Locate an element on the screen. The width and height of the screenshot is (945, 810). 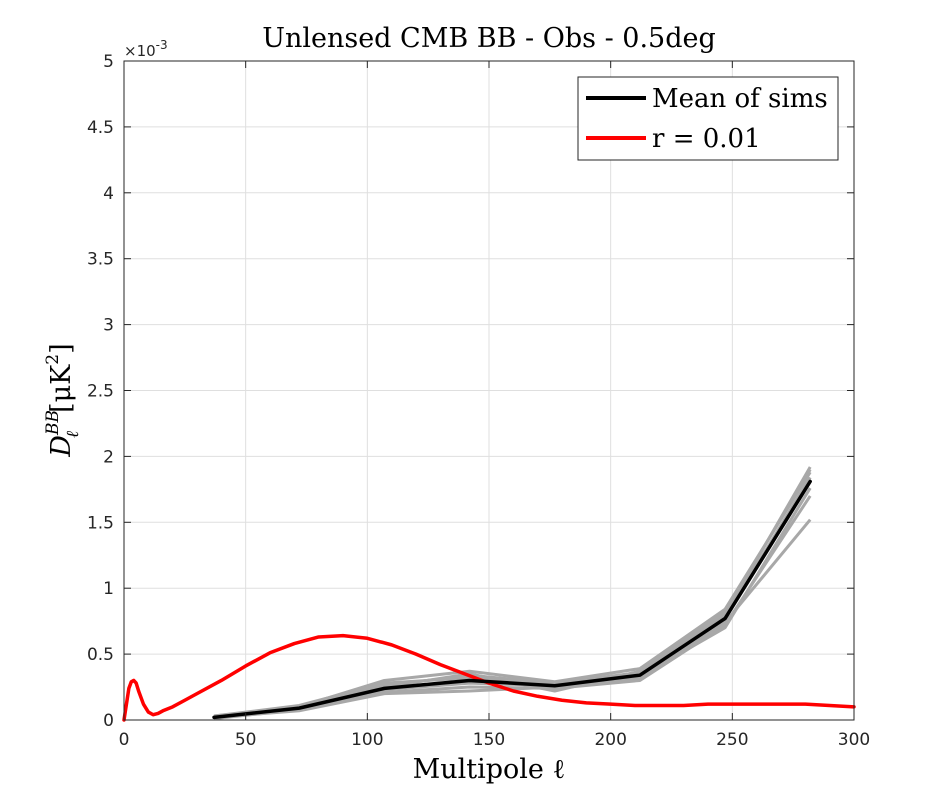
x-tick-label: 250 is located at coordinates (732, 740).